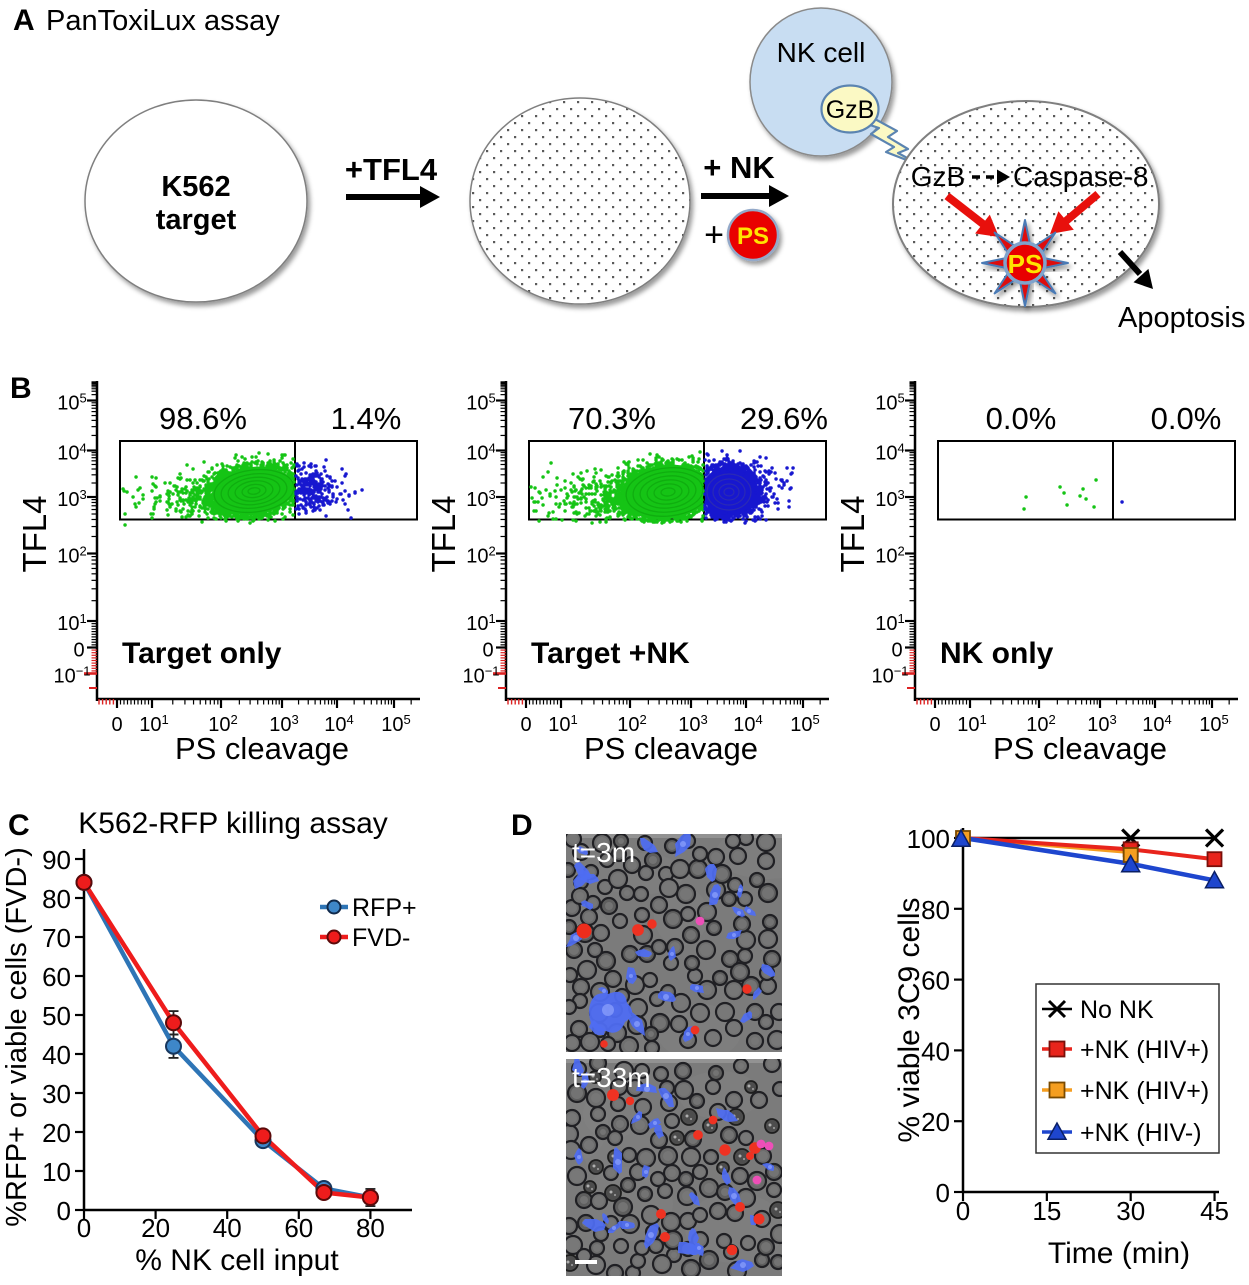 The width and height of the screenshot is (1249, 1285). Describe the element at coordinates (997, 653) in the screenshot. I see `svg-text: NK only` at that location.